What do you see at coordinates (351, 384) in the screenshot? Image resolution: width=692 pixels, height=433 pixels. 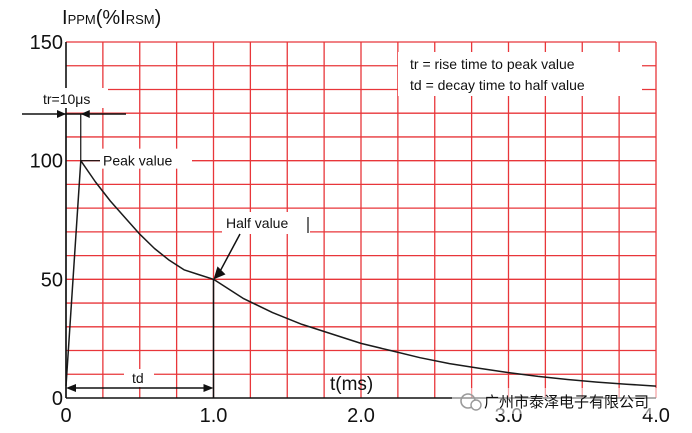 I see `x-axis-label: t(ms)` at bounding box center [351, 384].